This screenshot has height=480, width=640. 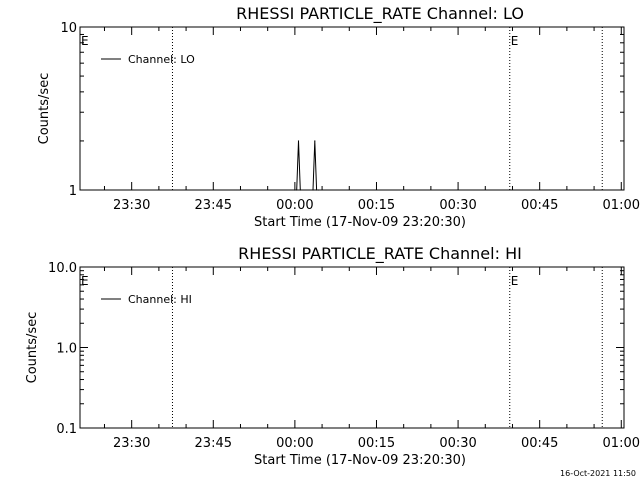 What do you see at coordinates (306, 165) in the screenshot?
I see `series-line` at bounding box center [306, 165].